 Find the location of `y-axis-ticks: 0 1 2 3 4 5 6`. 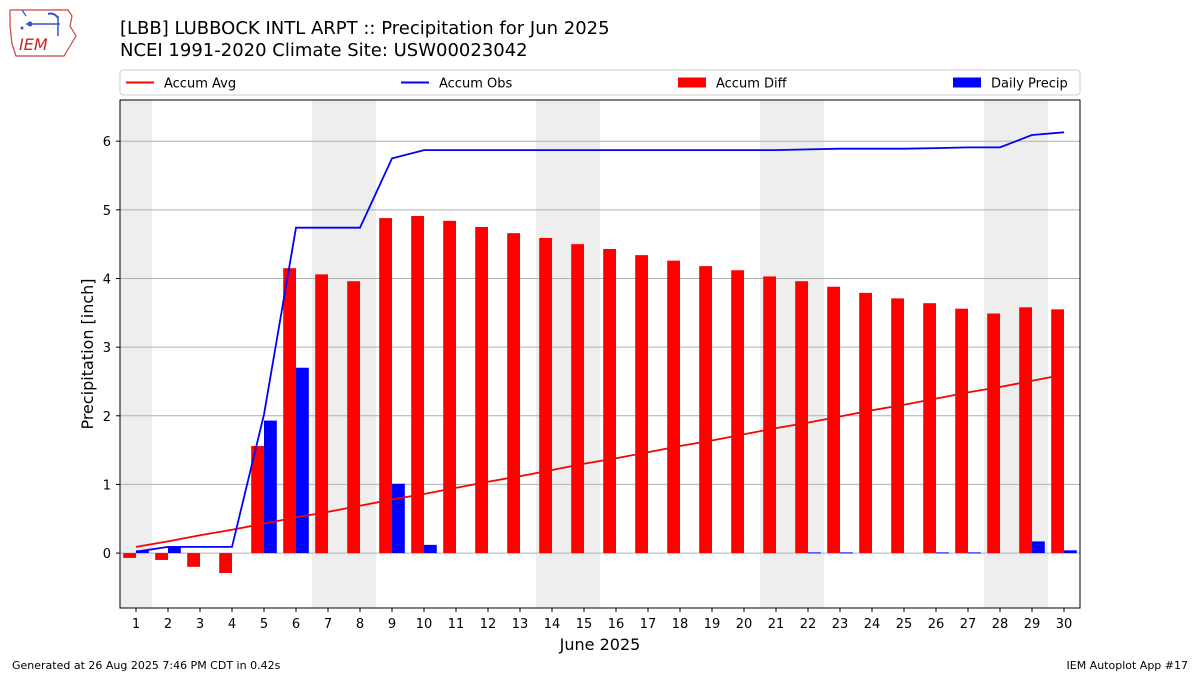

y-axis-ticks: 0 1 2 3 4 5 6 is located at coordinates (111, 348).